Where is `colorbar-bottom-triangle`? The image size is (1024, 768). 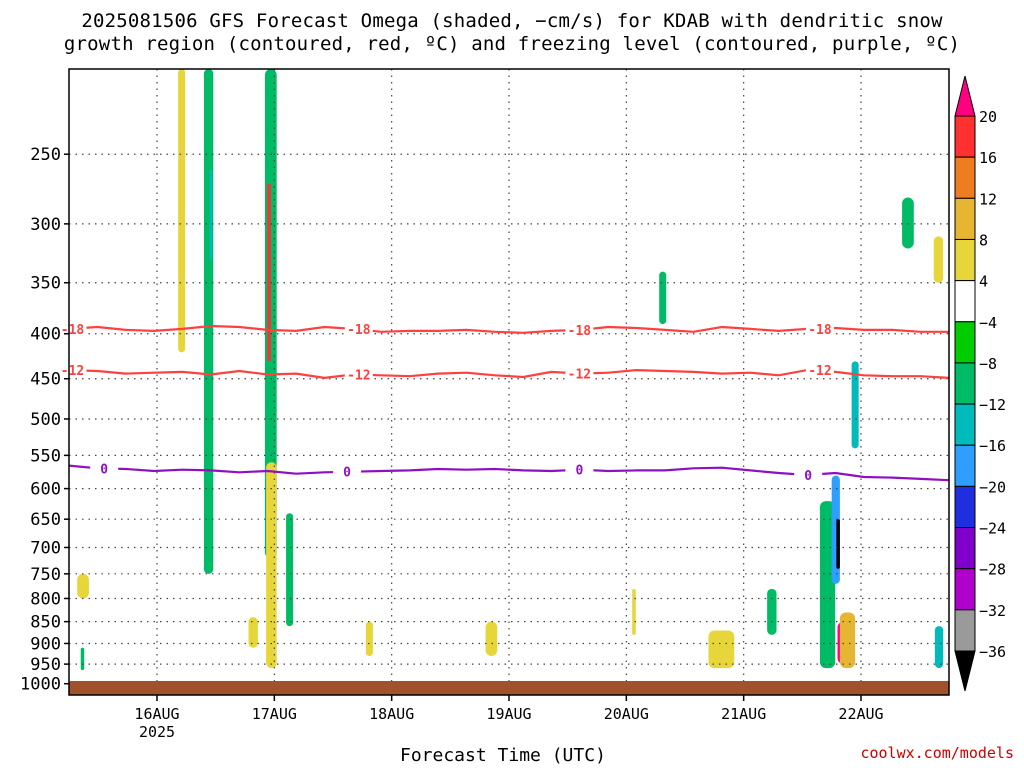
colorbar-bottom-triangle is located at coordinates (965, 671).